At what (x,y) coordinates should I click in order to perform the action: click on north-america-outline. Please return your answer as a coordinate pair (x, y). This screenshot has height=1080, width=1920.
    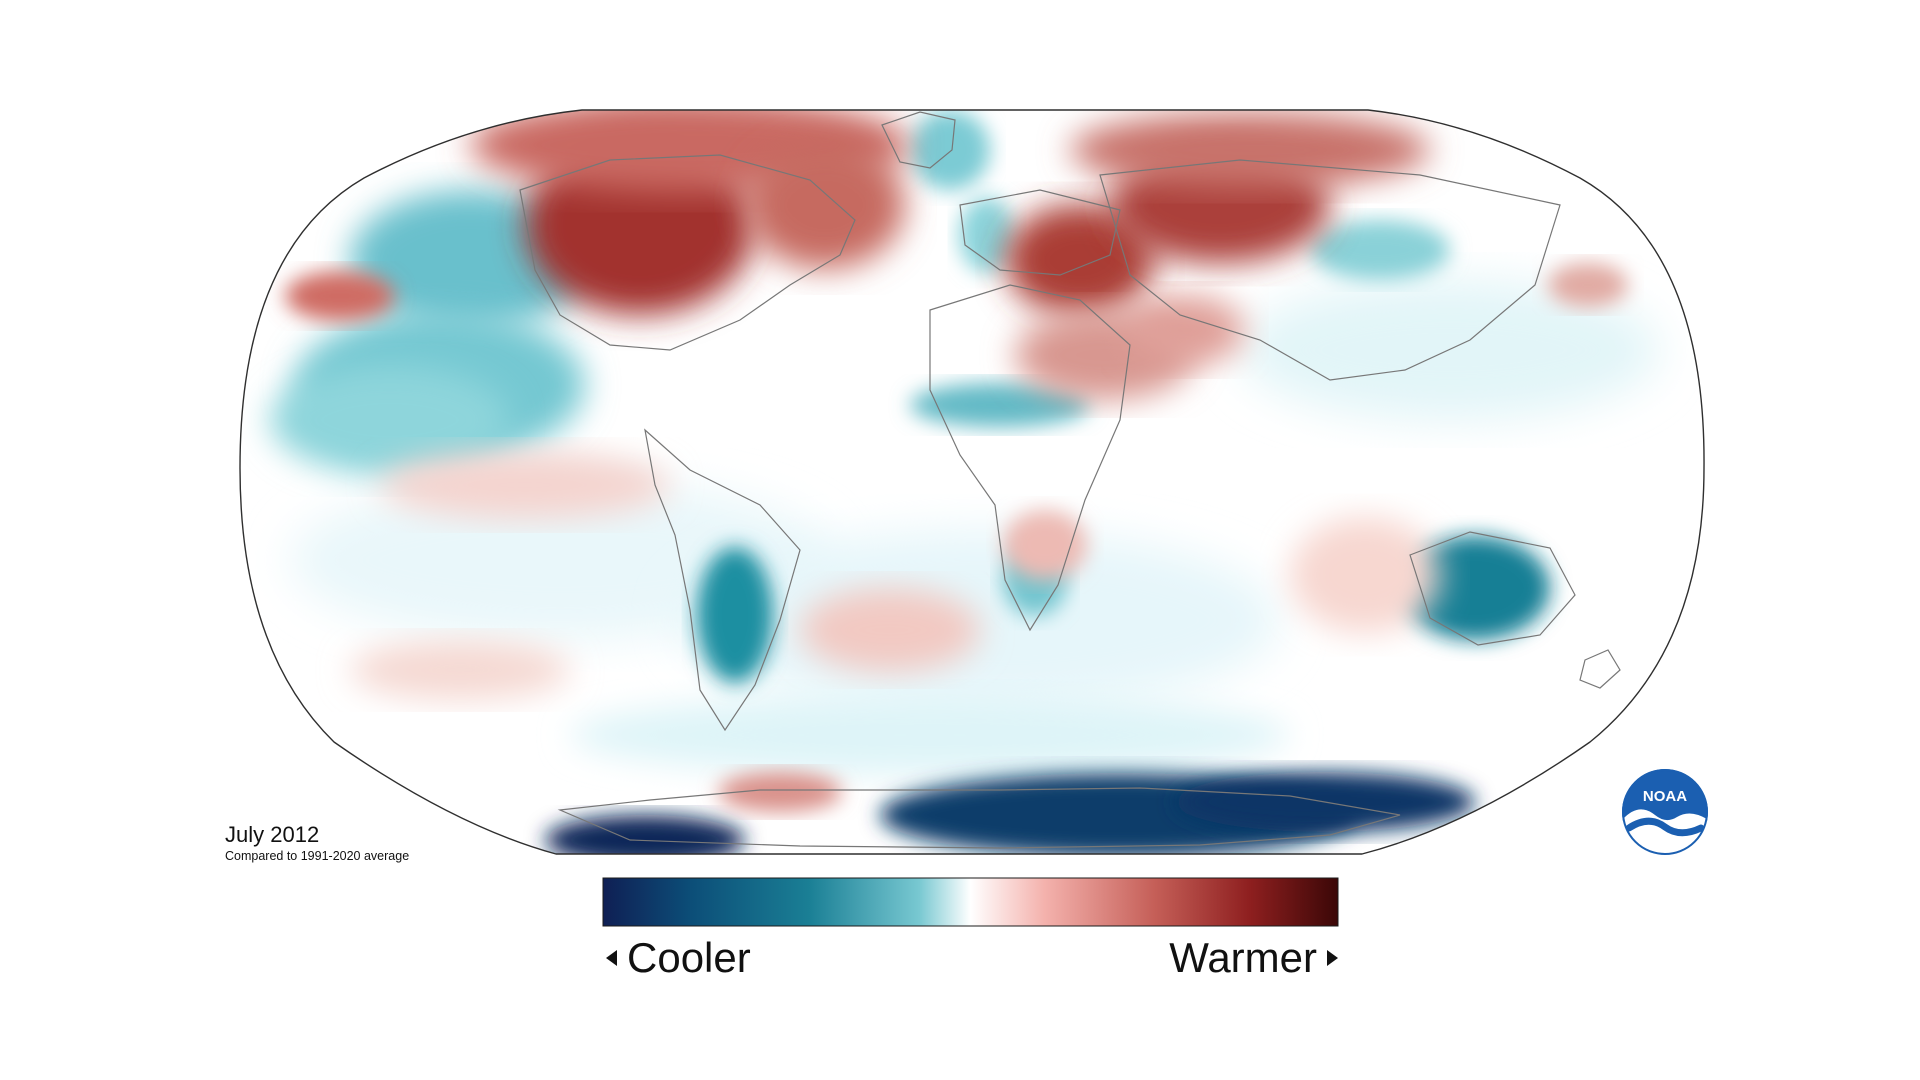
    Looking at the image, I should click on (687, 252).